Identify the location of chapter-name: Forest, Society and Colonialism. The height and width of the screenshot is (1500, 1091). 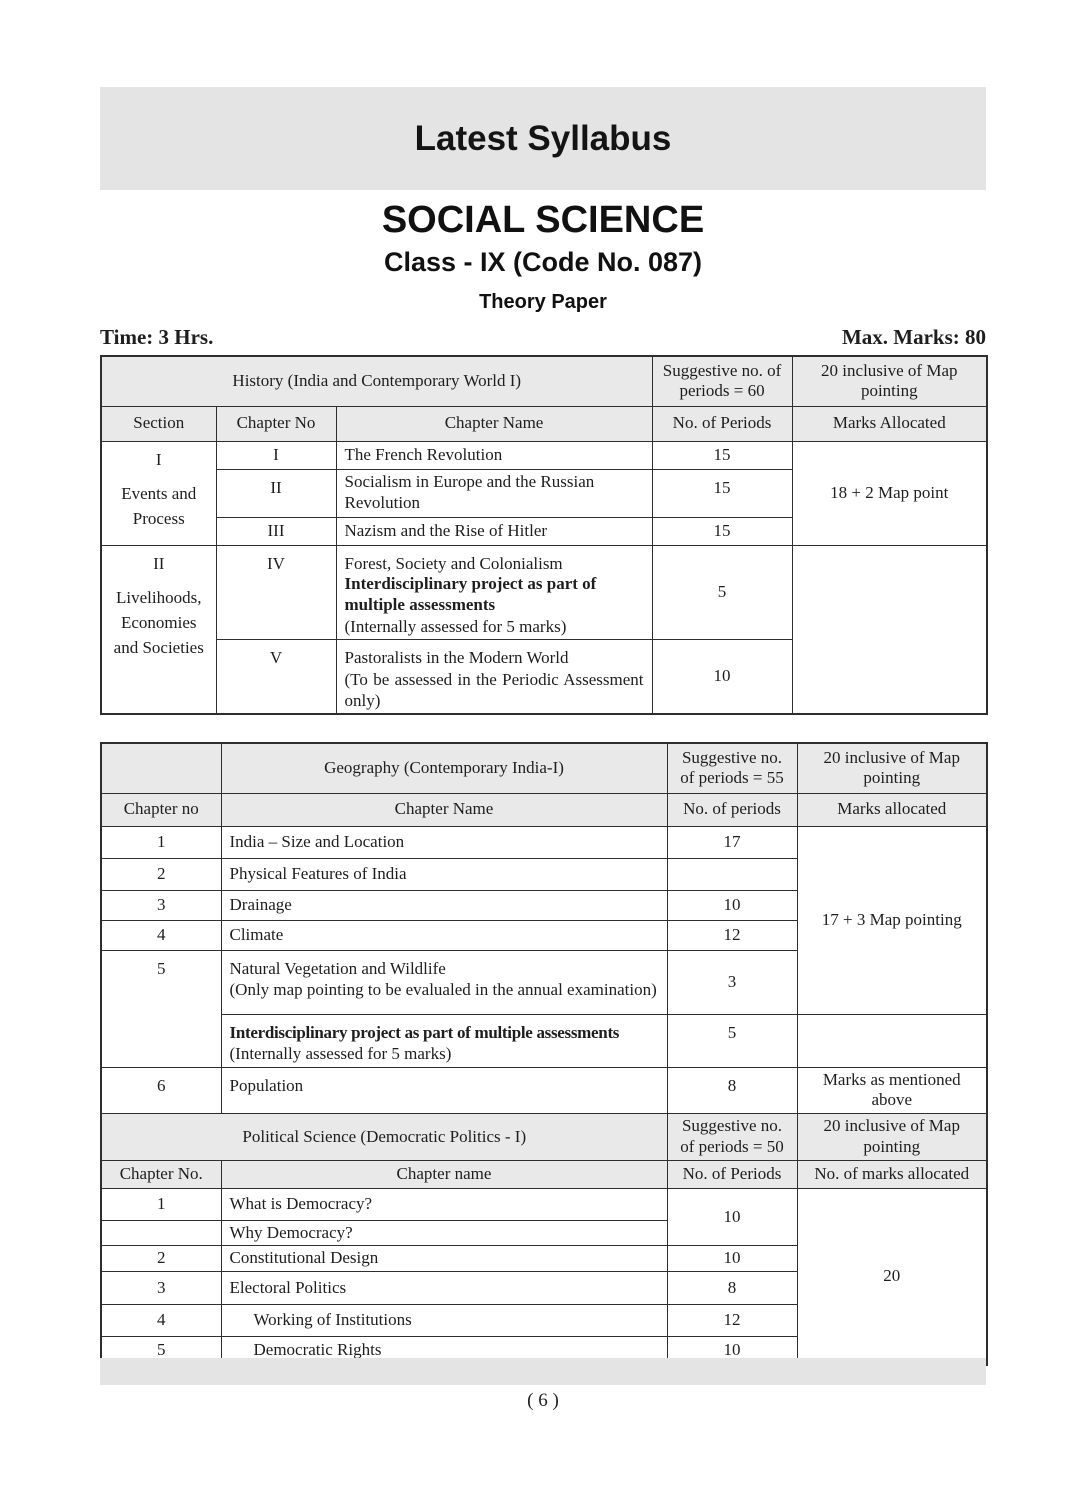
(453, 563).